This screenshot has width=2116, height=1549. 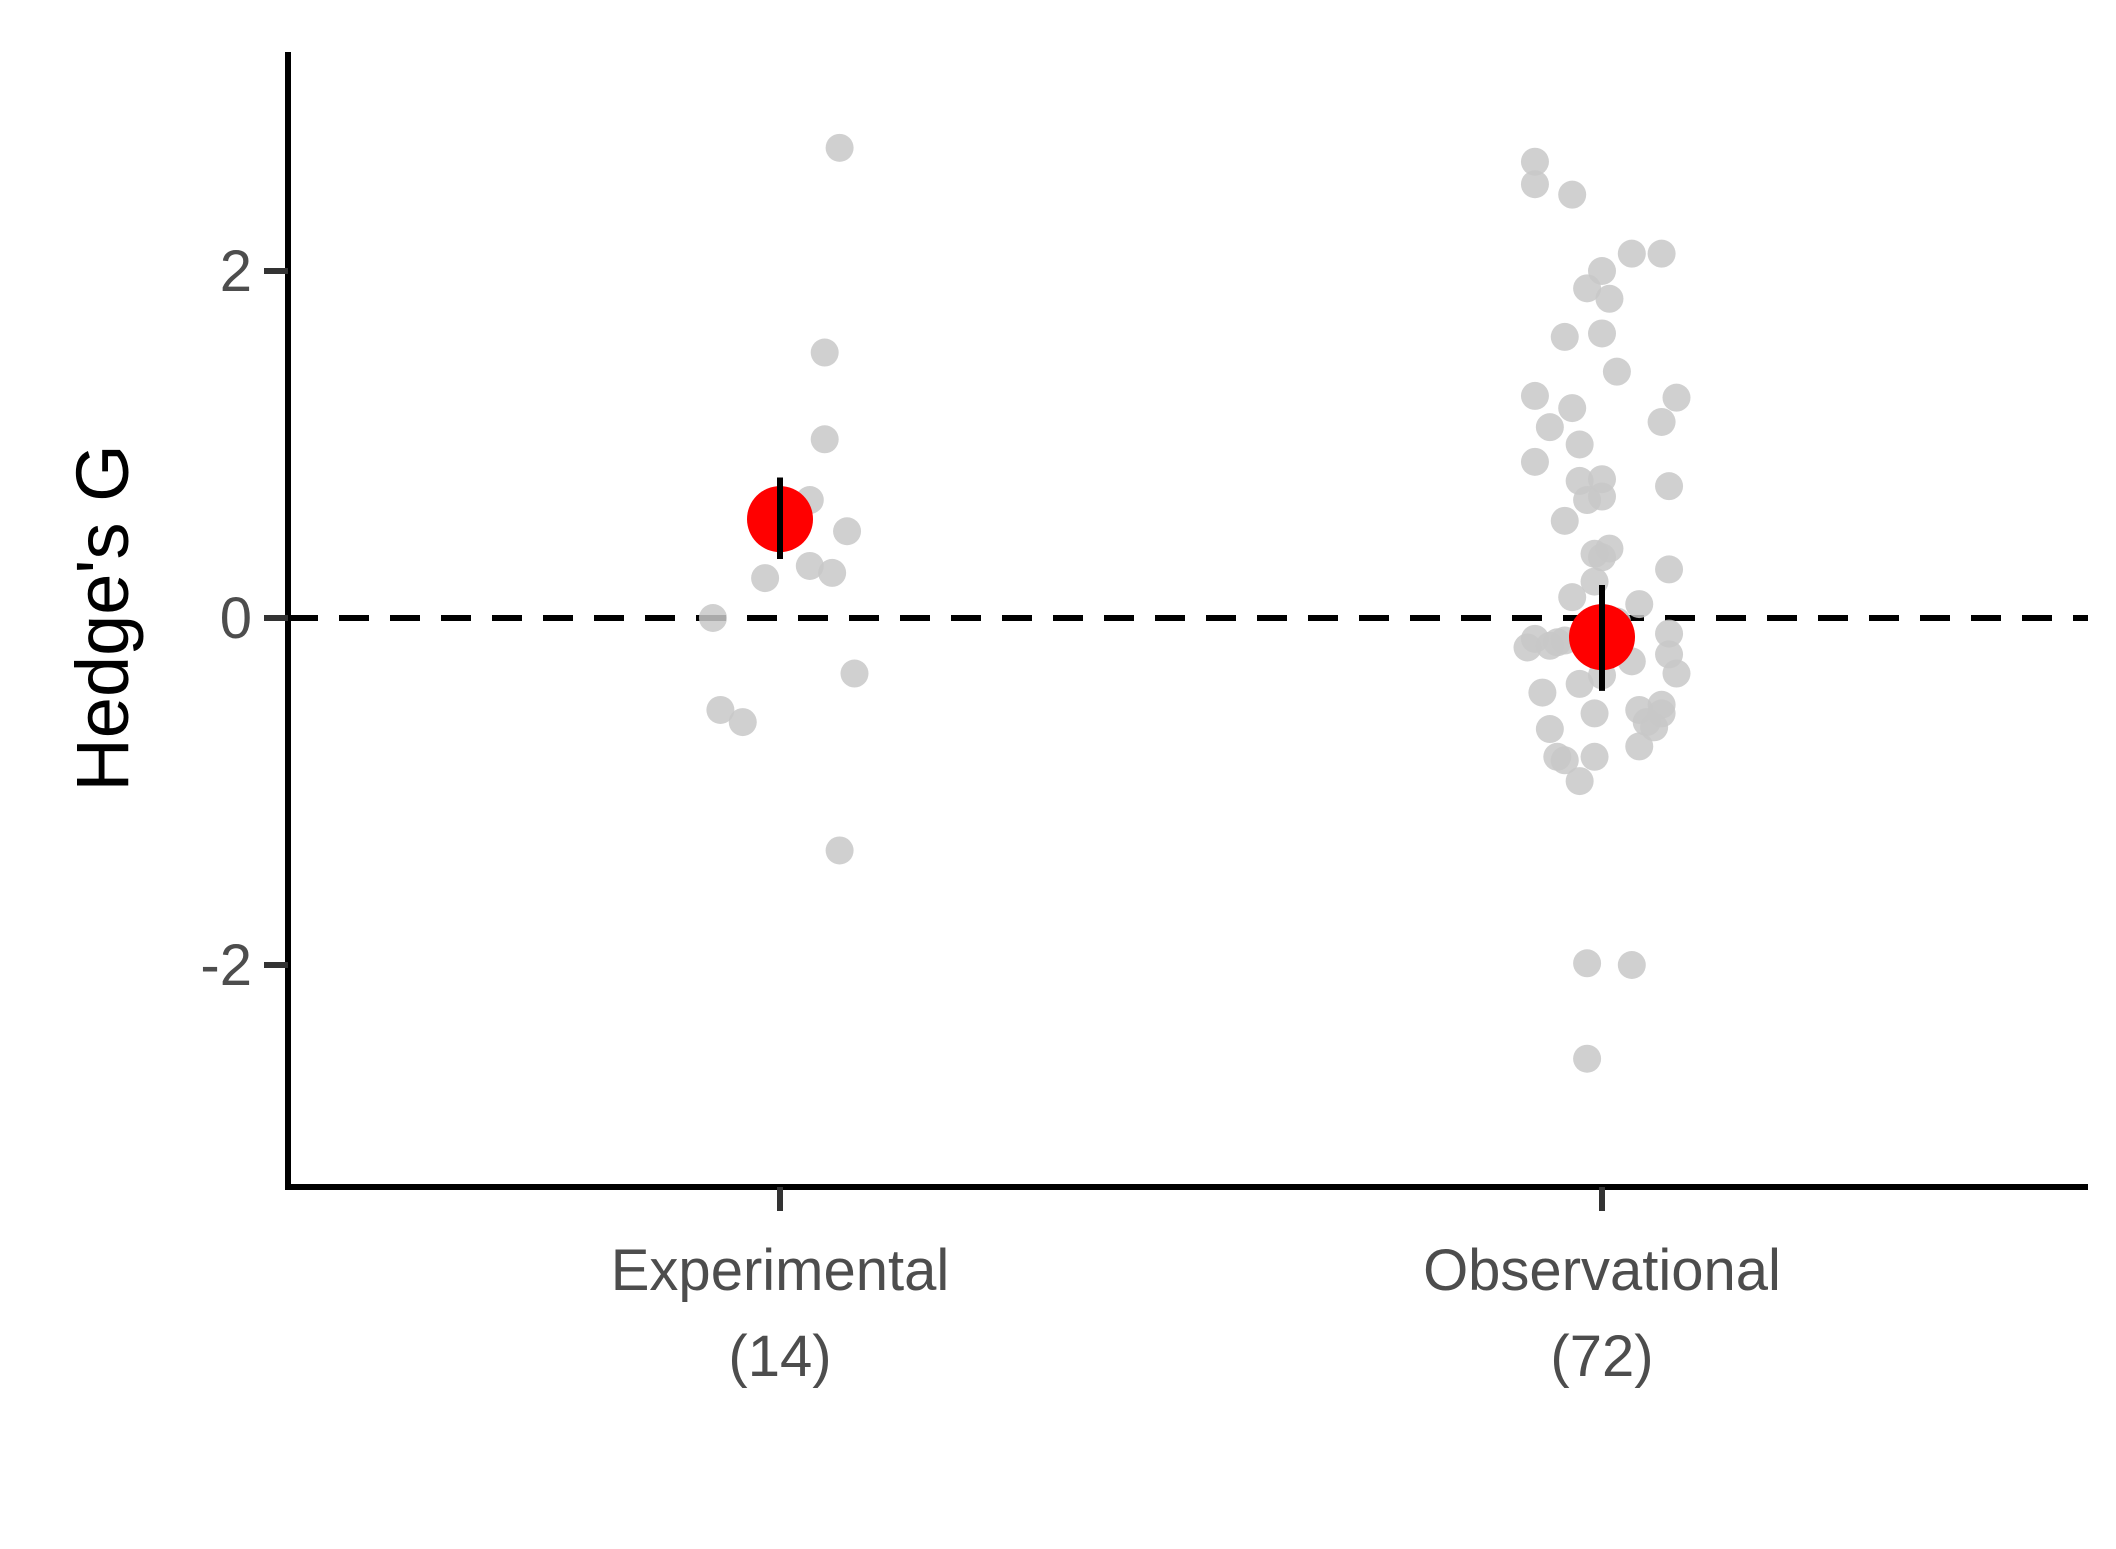 I want to click on y-axis-title: Hedge's G, so click(x=102, y=617).